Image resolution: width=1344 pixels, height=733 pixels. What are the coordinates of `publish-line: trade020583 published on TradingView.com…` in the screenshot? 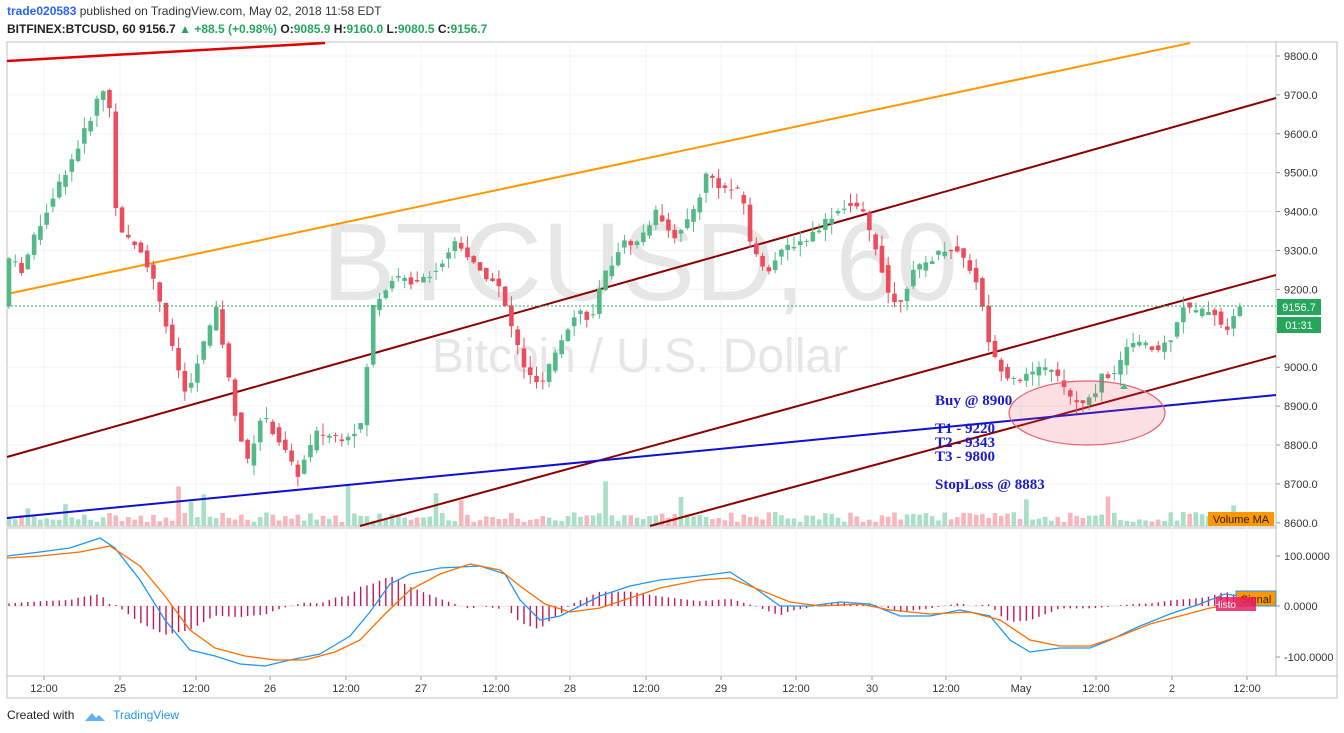 It's located at (194, 11).